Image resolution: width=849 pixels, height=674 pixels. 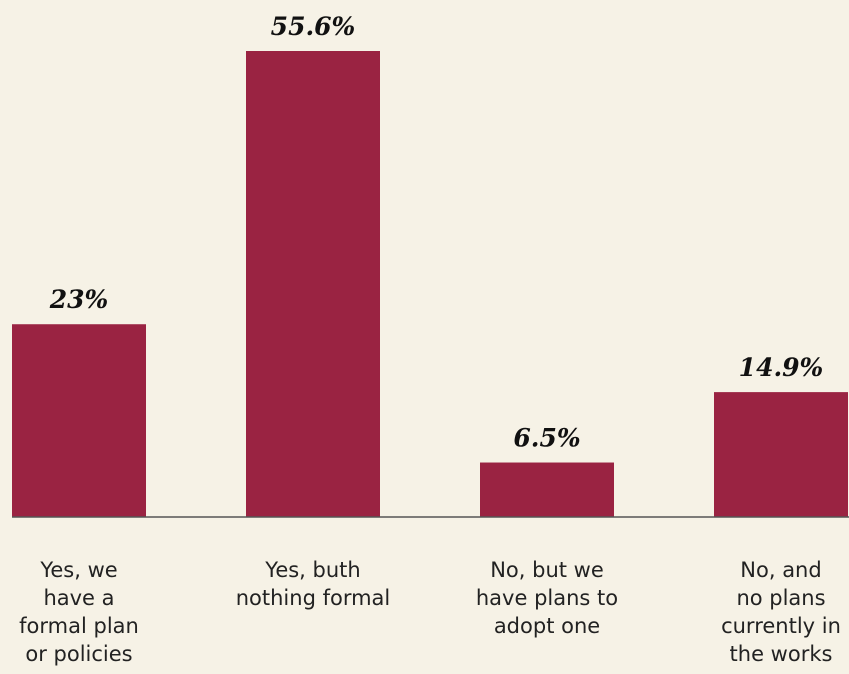 What do you see at coordinates (79, 299) in the screenshot?
I see `value-label-0: 23%` at bounding box center [79, 299].